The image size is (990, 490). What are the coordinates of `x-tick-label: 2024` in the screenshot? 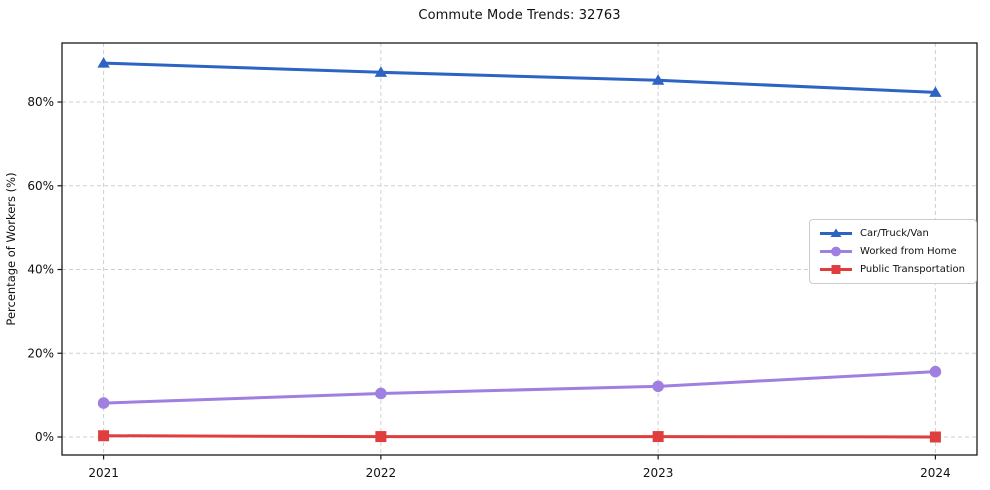 It's located at (935, 473).